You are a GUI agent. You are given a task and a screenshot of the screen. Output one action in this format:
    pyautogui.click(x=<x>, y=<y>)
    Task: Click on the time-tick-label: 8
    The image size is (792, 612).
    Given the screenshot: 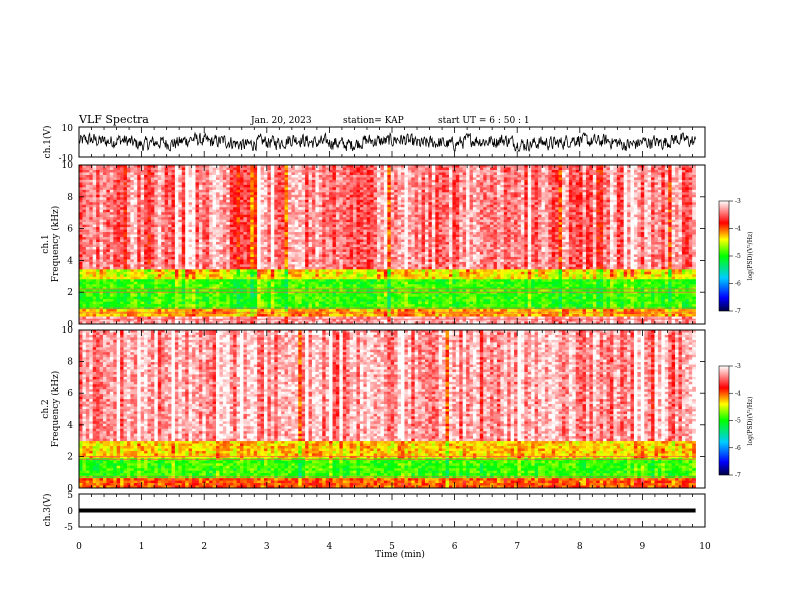 What is the action you would take?
    pyautogui.click(x=580, y=547)
    